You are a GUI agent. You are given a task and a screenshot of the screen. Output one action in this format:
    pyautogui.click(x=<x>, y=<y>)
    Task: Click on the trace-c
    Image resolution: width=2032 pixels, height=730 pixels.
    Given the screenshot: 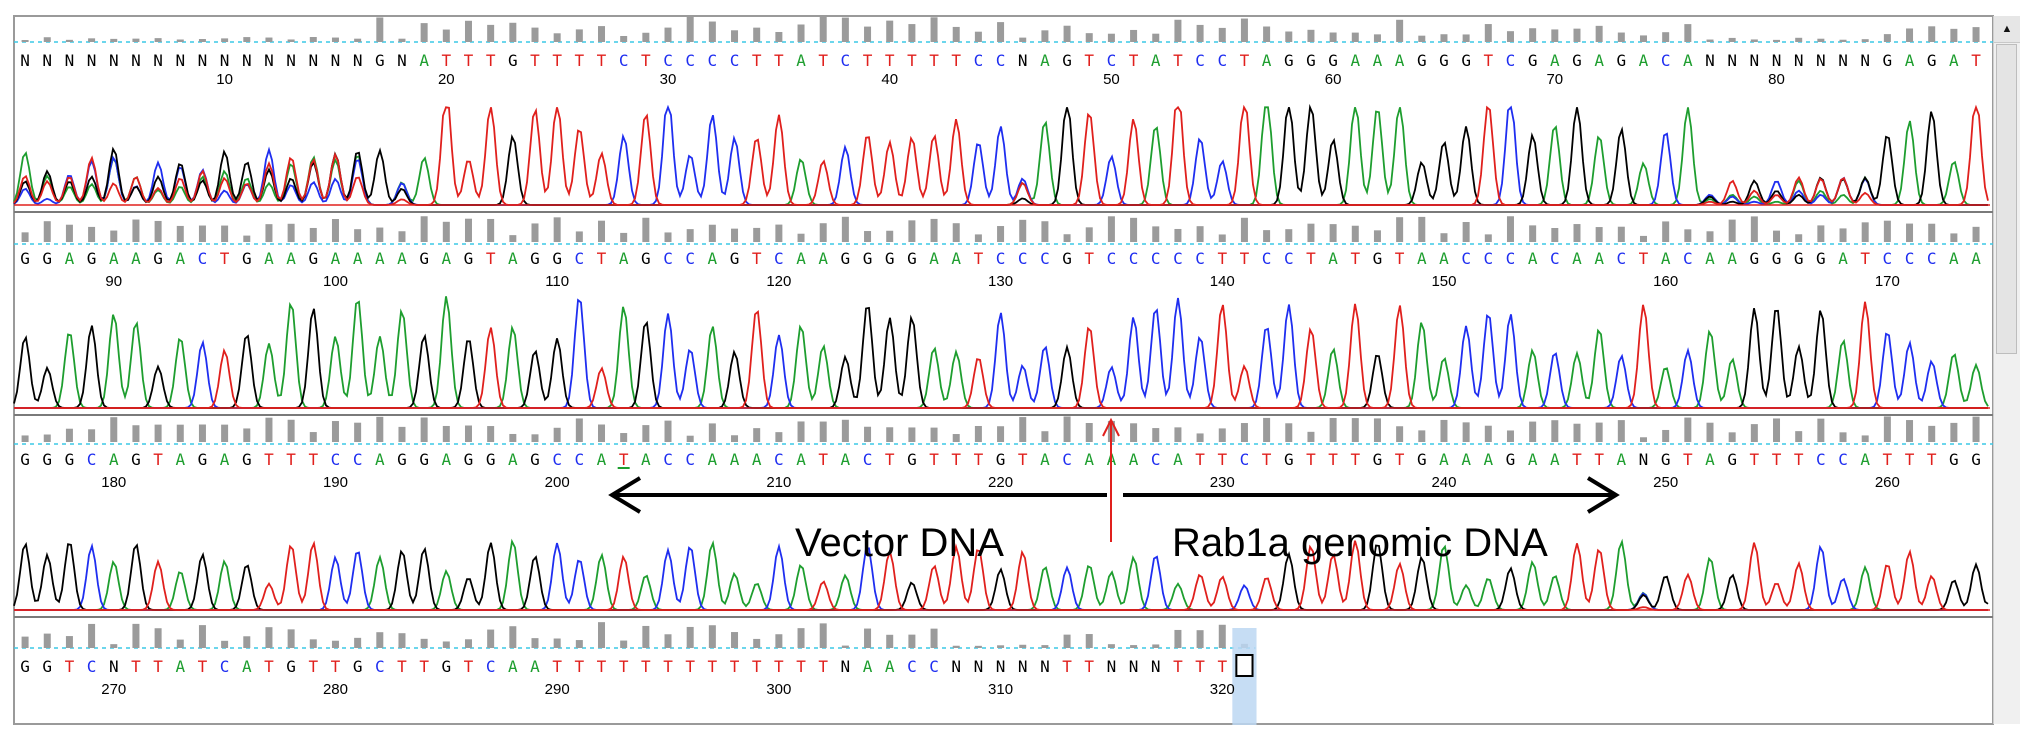 What is the action you would take?
    pyautogui.click(x=1001, y=353)
    